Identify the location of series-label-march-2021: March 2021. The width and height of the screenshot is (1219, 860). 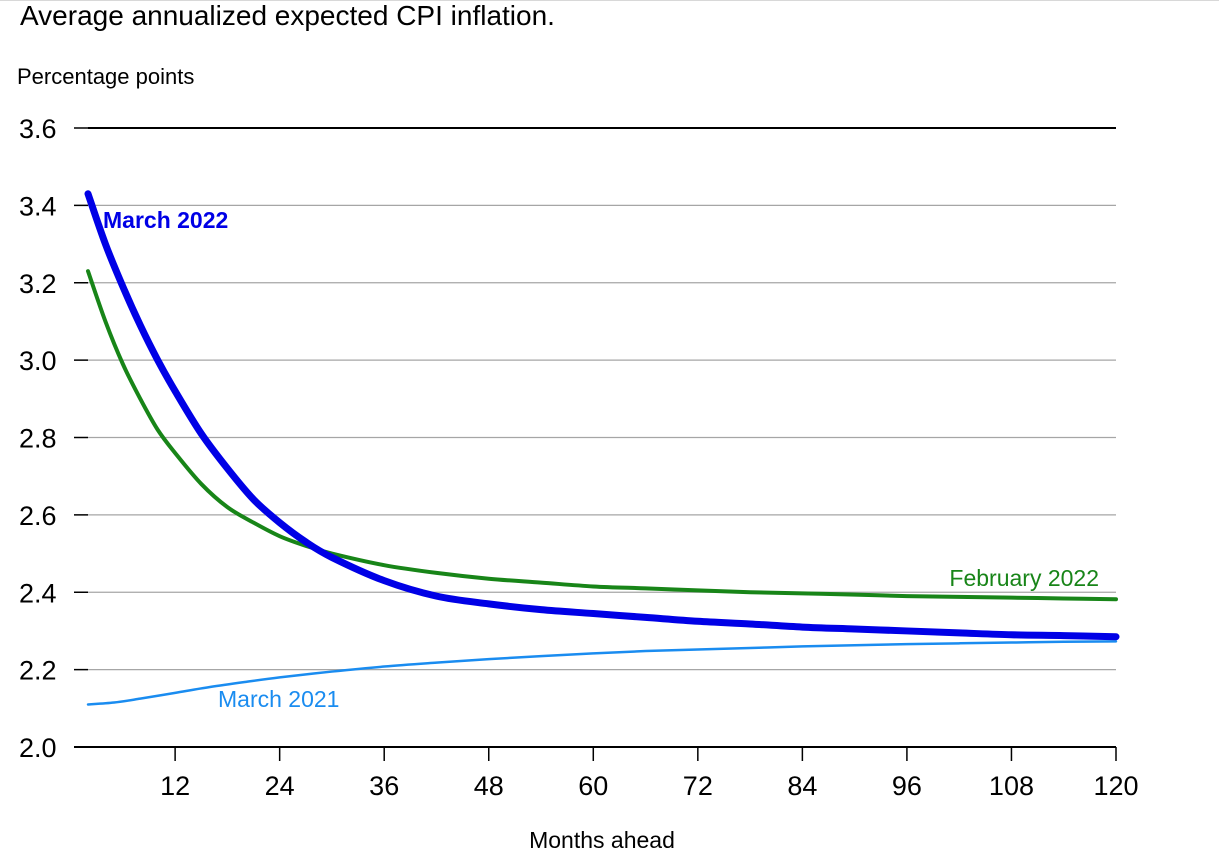
(278, 699).